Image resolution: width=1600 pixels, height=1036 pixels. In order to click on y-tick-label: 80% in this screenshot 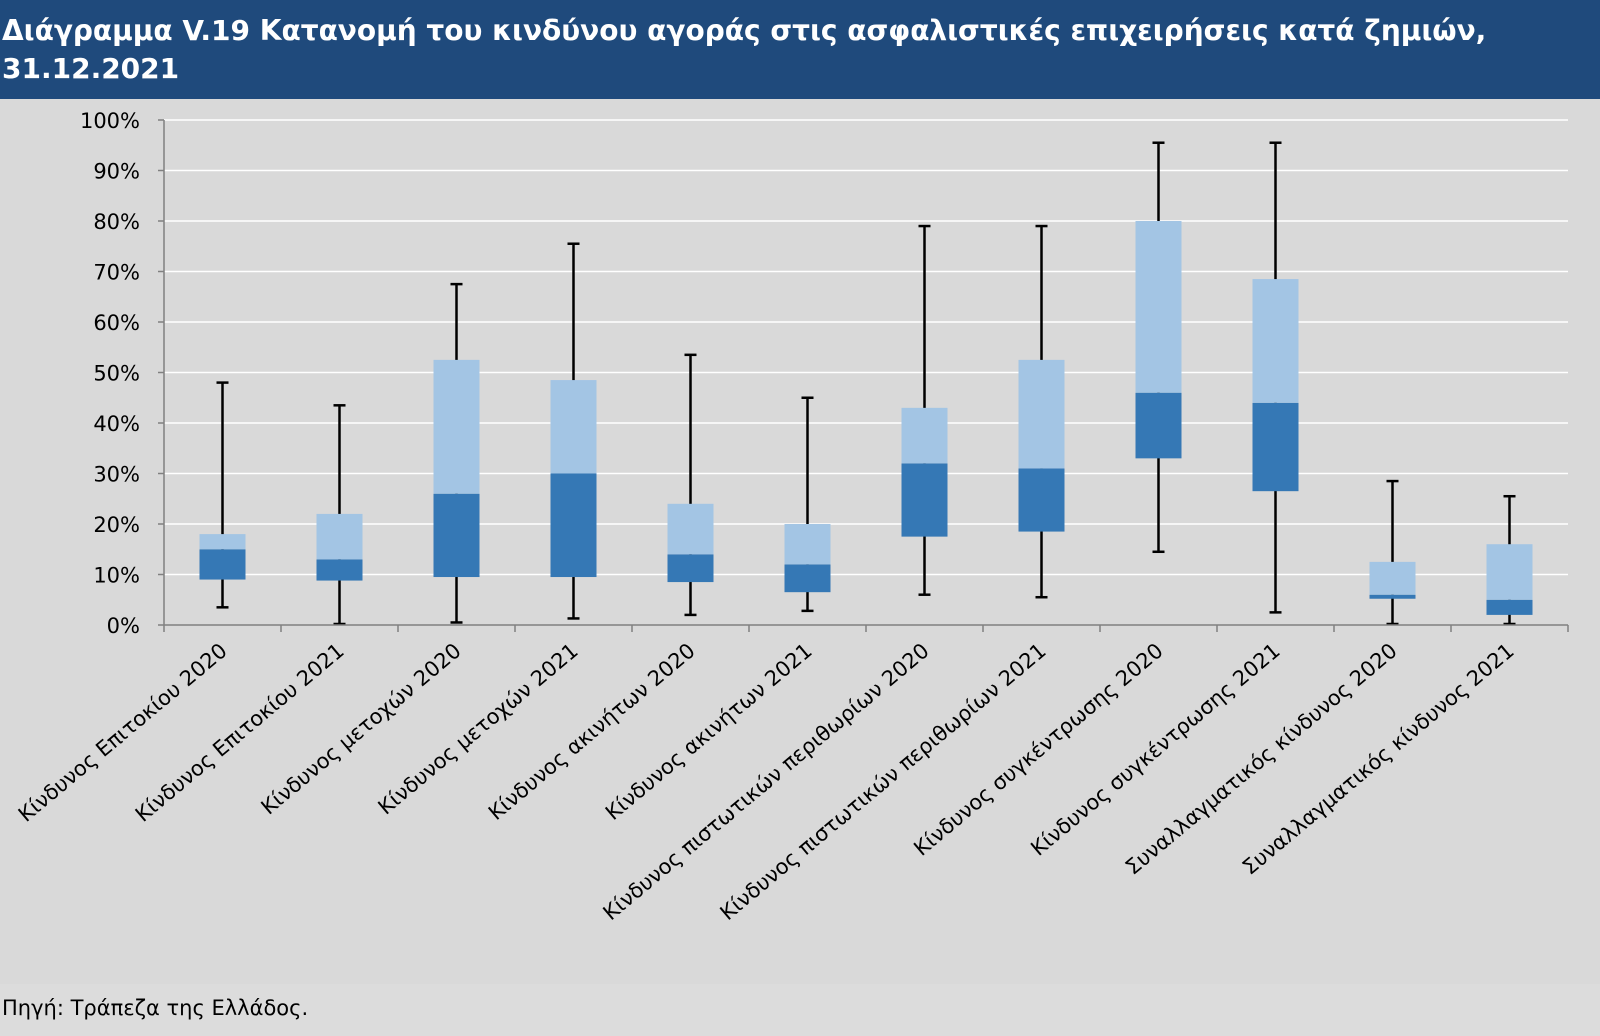, I will do `click(116, 222)`.